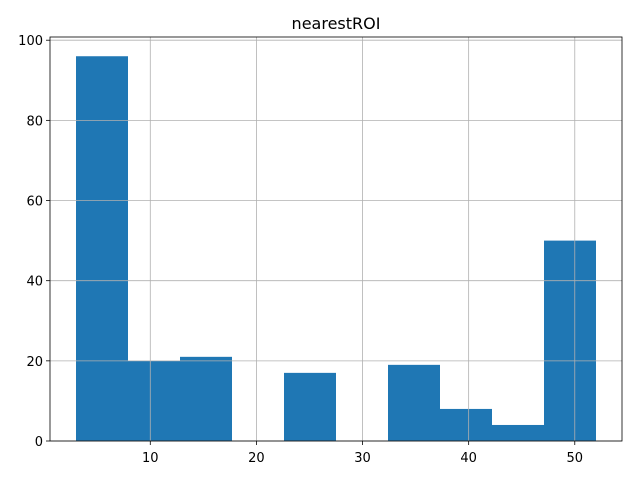 The width and height of the screenshot is (640, 480). Describe the element at coordinates (150, 458) in the screenshot. I see `x-tick-label: 10` at that location.